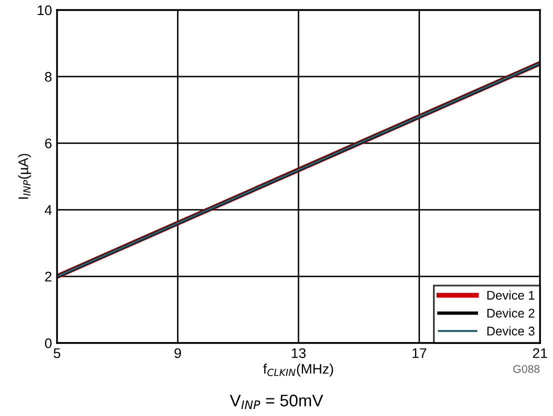 The image size is (553, 416). I want to click on x-tick-label: 17, so click(419, 353).